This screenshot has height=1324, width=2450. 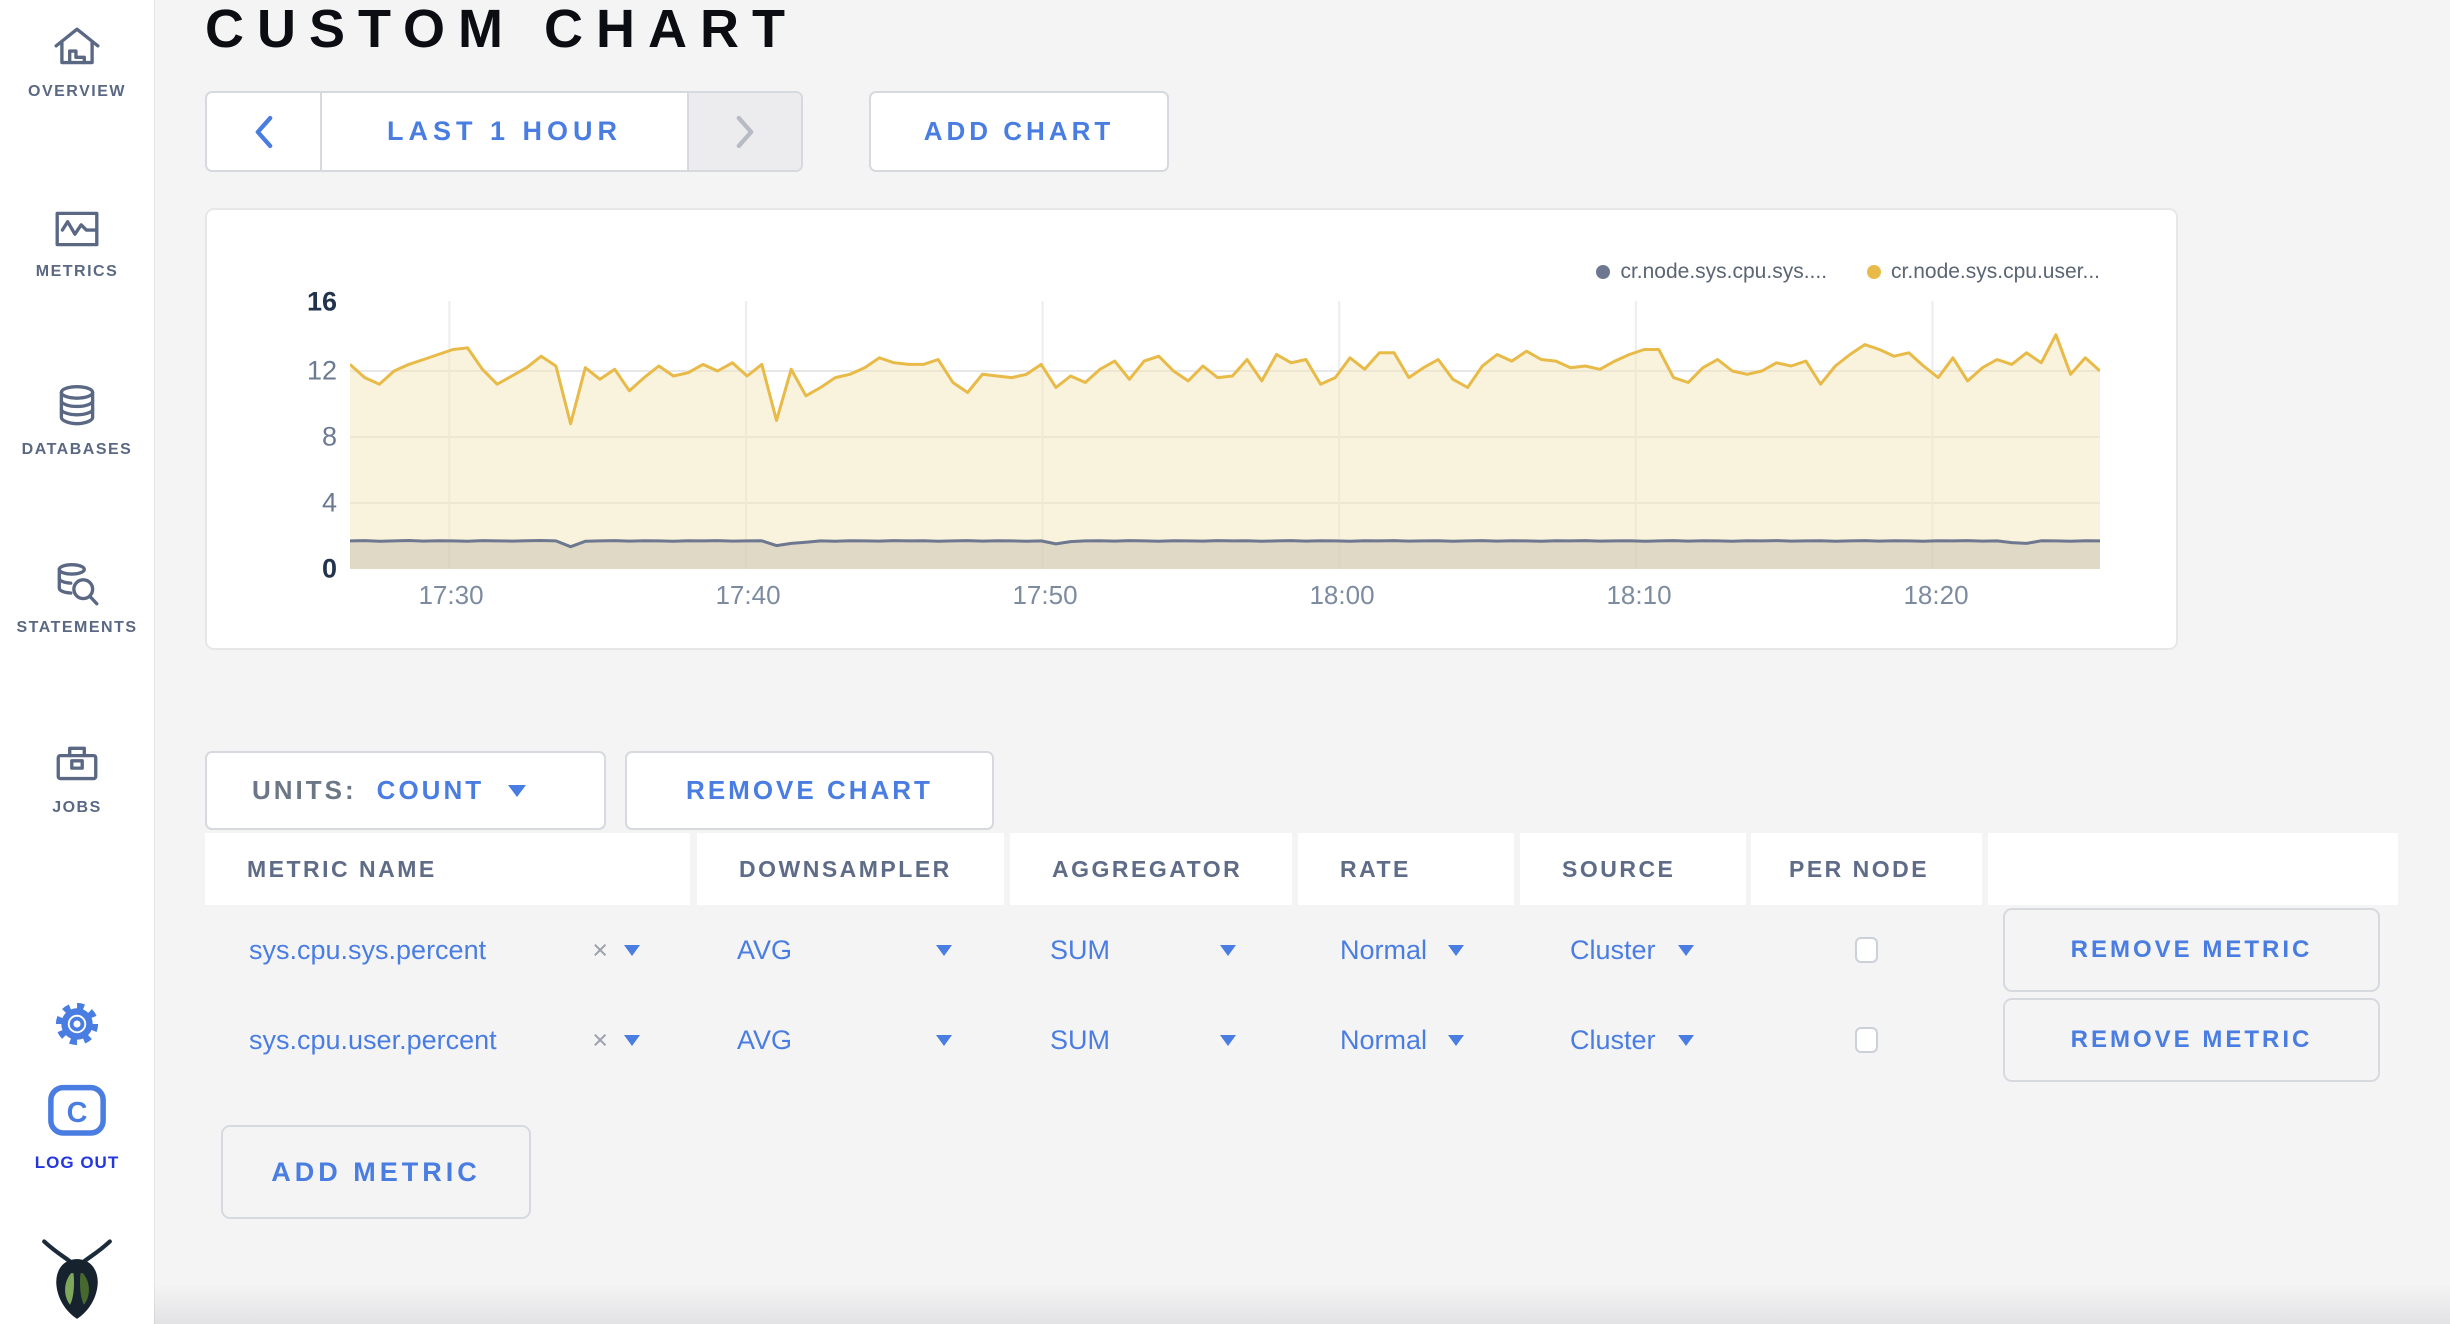 What do you see at coordinates (373, 1039) in the screenshot?
I see `metric-name-value: sys.cpu.user.percent` at bounding box center [373, 1039].